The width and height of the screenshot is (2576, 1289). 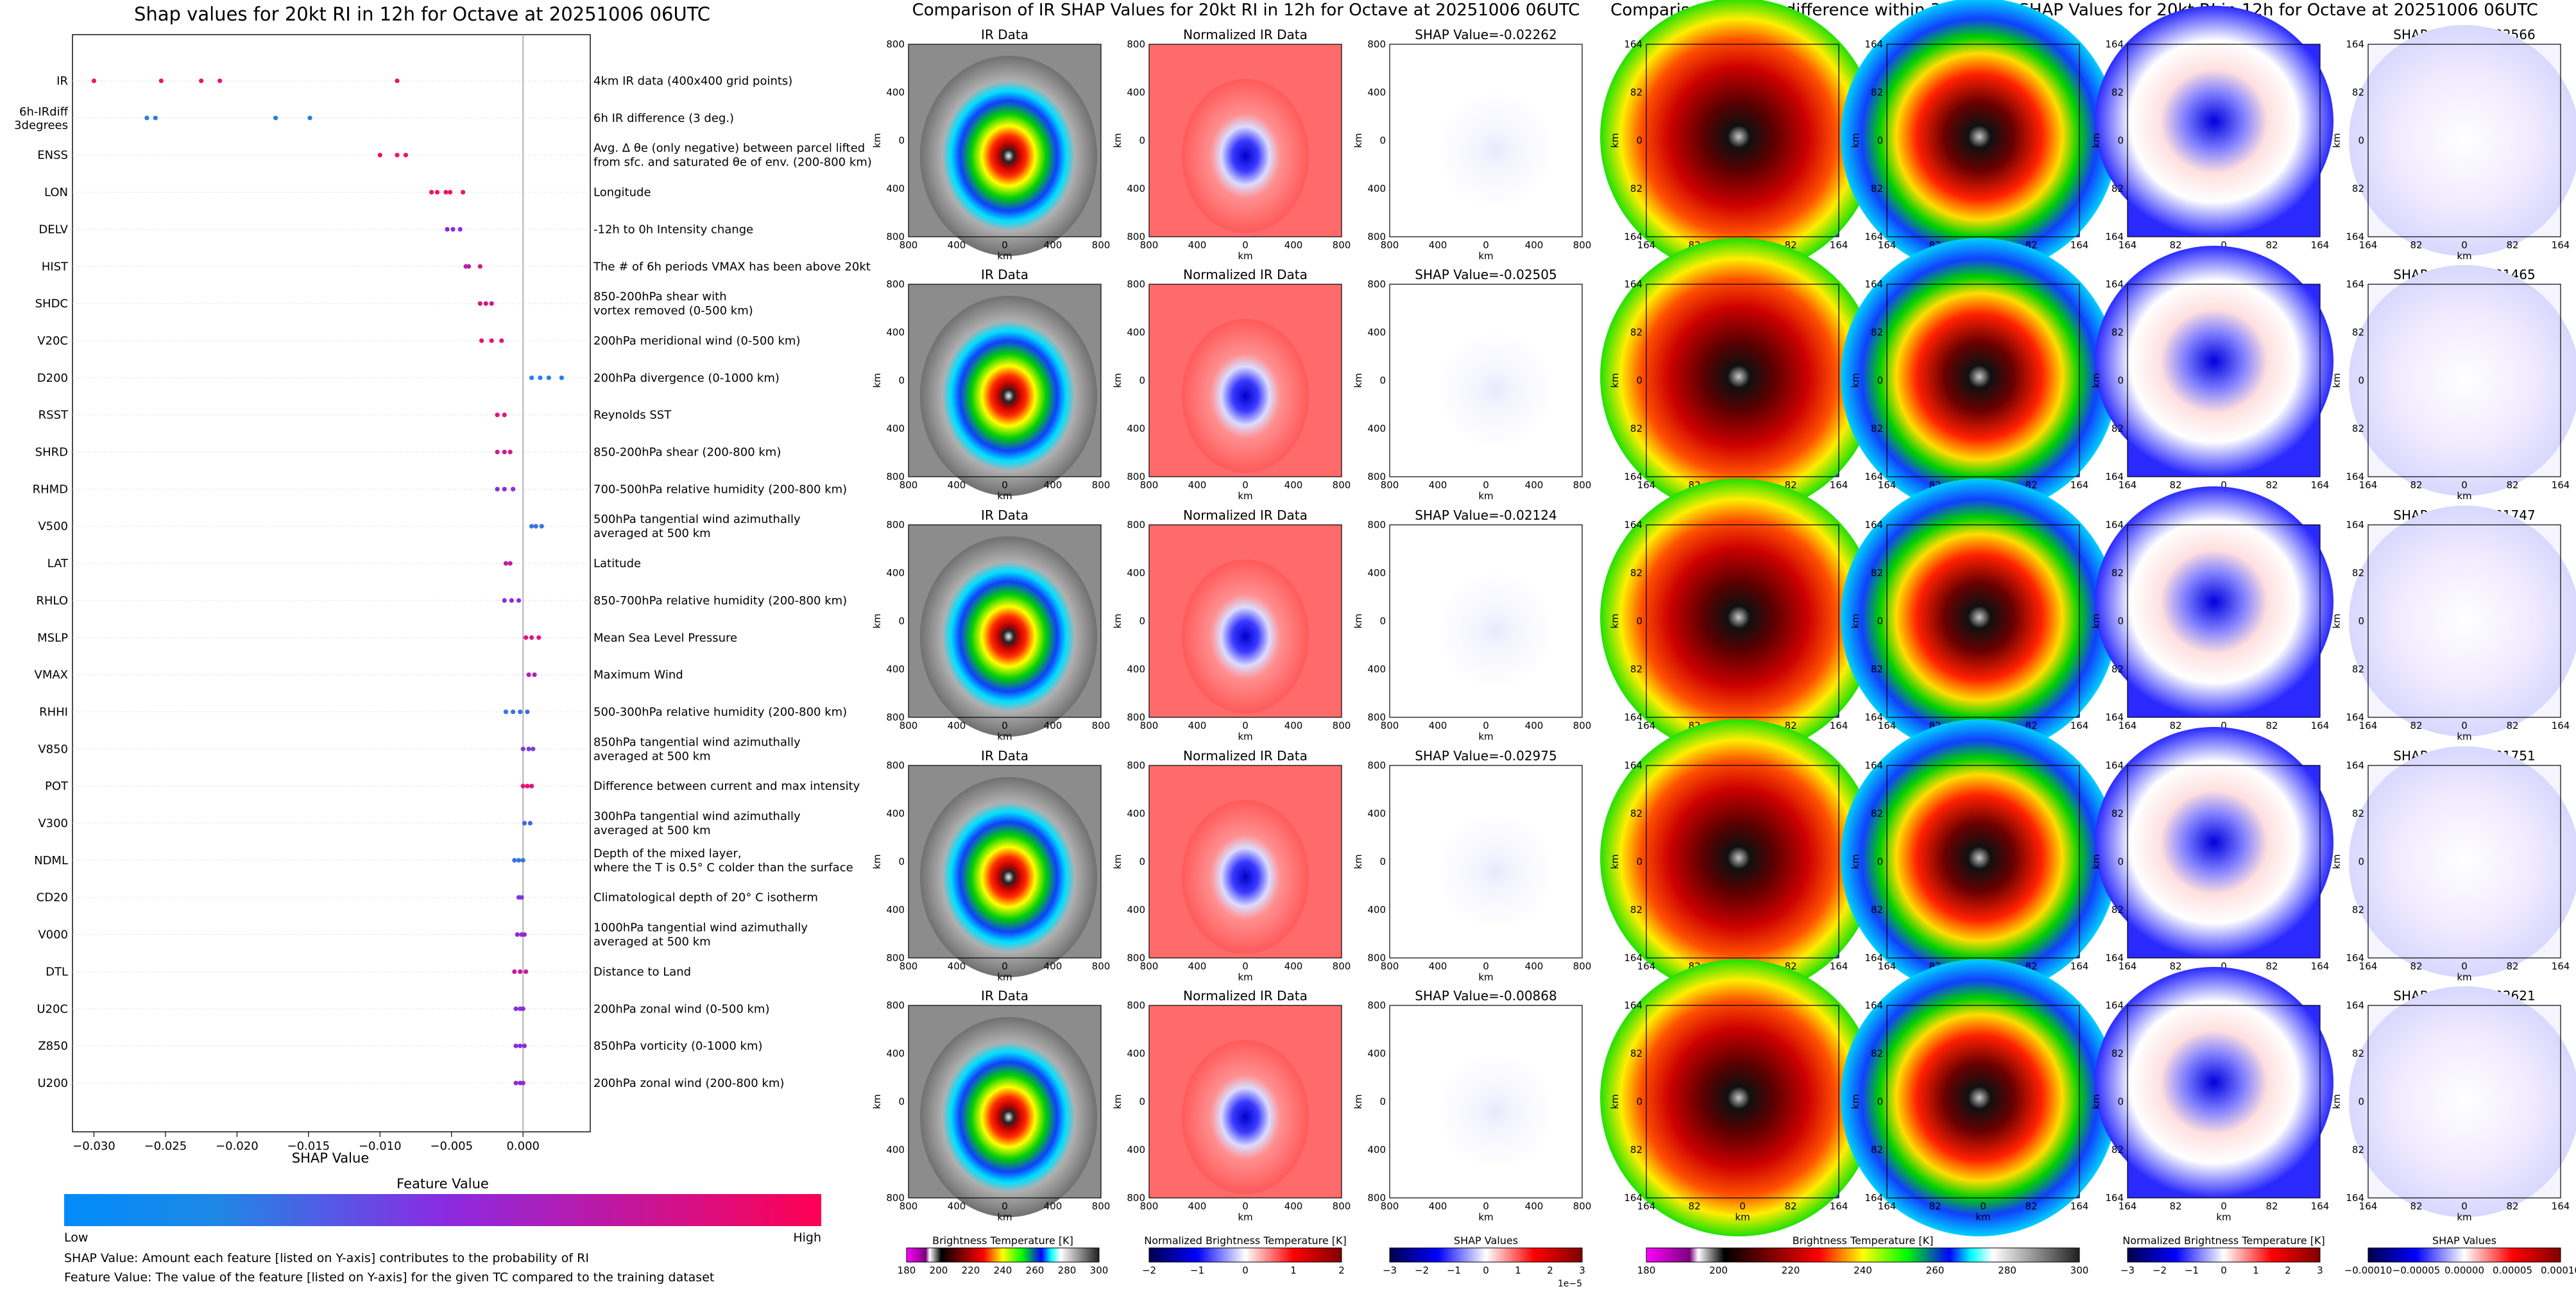 What do you see at coordinates (665, 638) in the screenshot?
I see `feature-description: Mean Sea Level Pressure` at bounding box center [665, 638].